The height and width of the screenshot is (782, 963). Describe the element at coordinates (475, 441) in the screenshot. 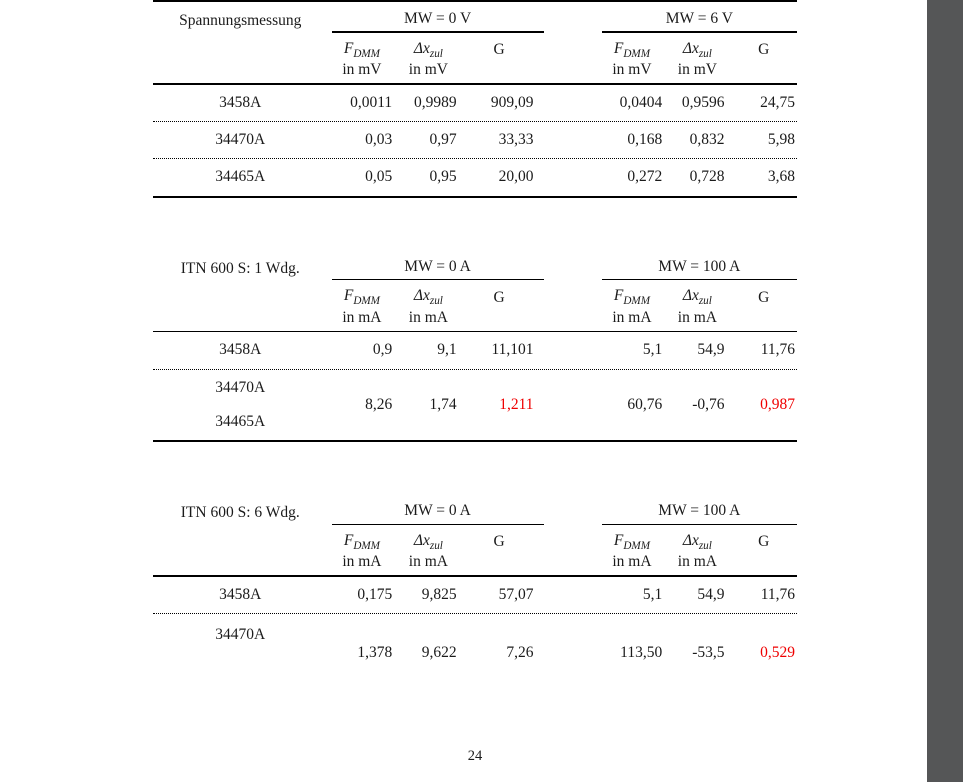

I see `table-bottom-rule` at that location.